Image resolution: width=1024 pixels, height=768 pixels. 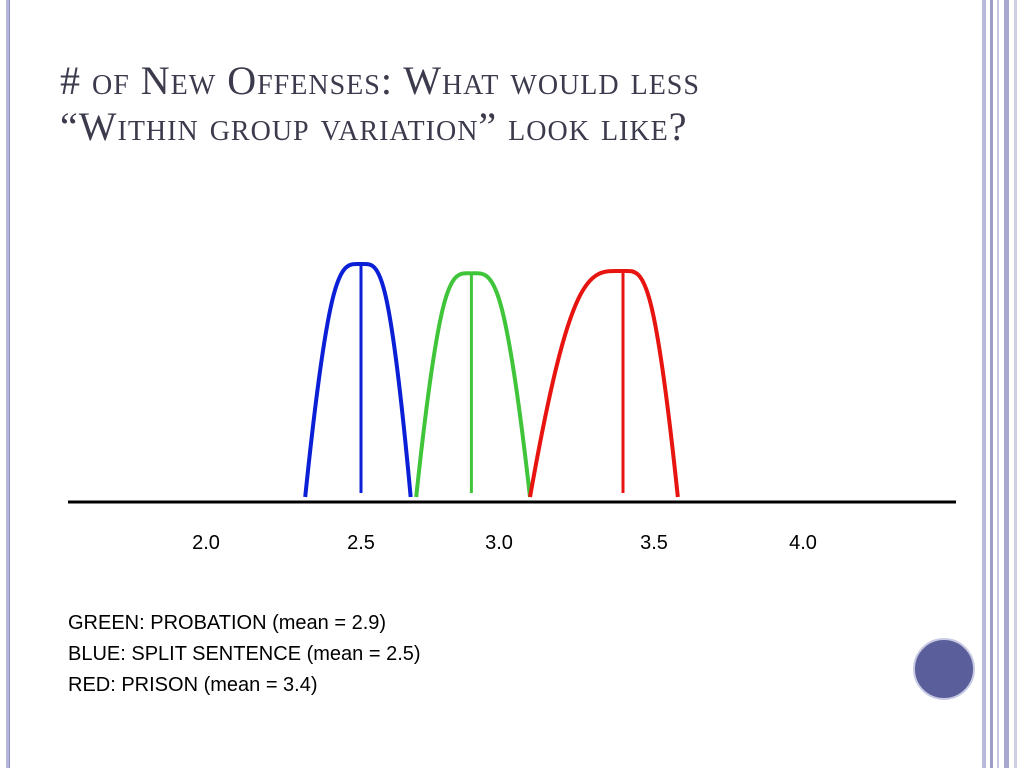 I want to click on x-tick-label: 2.5, so click(x=361, y=543).